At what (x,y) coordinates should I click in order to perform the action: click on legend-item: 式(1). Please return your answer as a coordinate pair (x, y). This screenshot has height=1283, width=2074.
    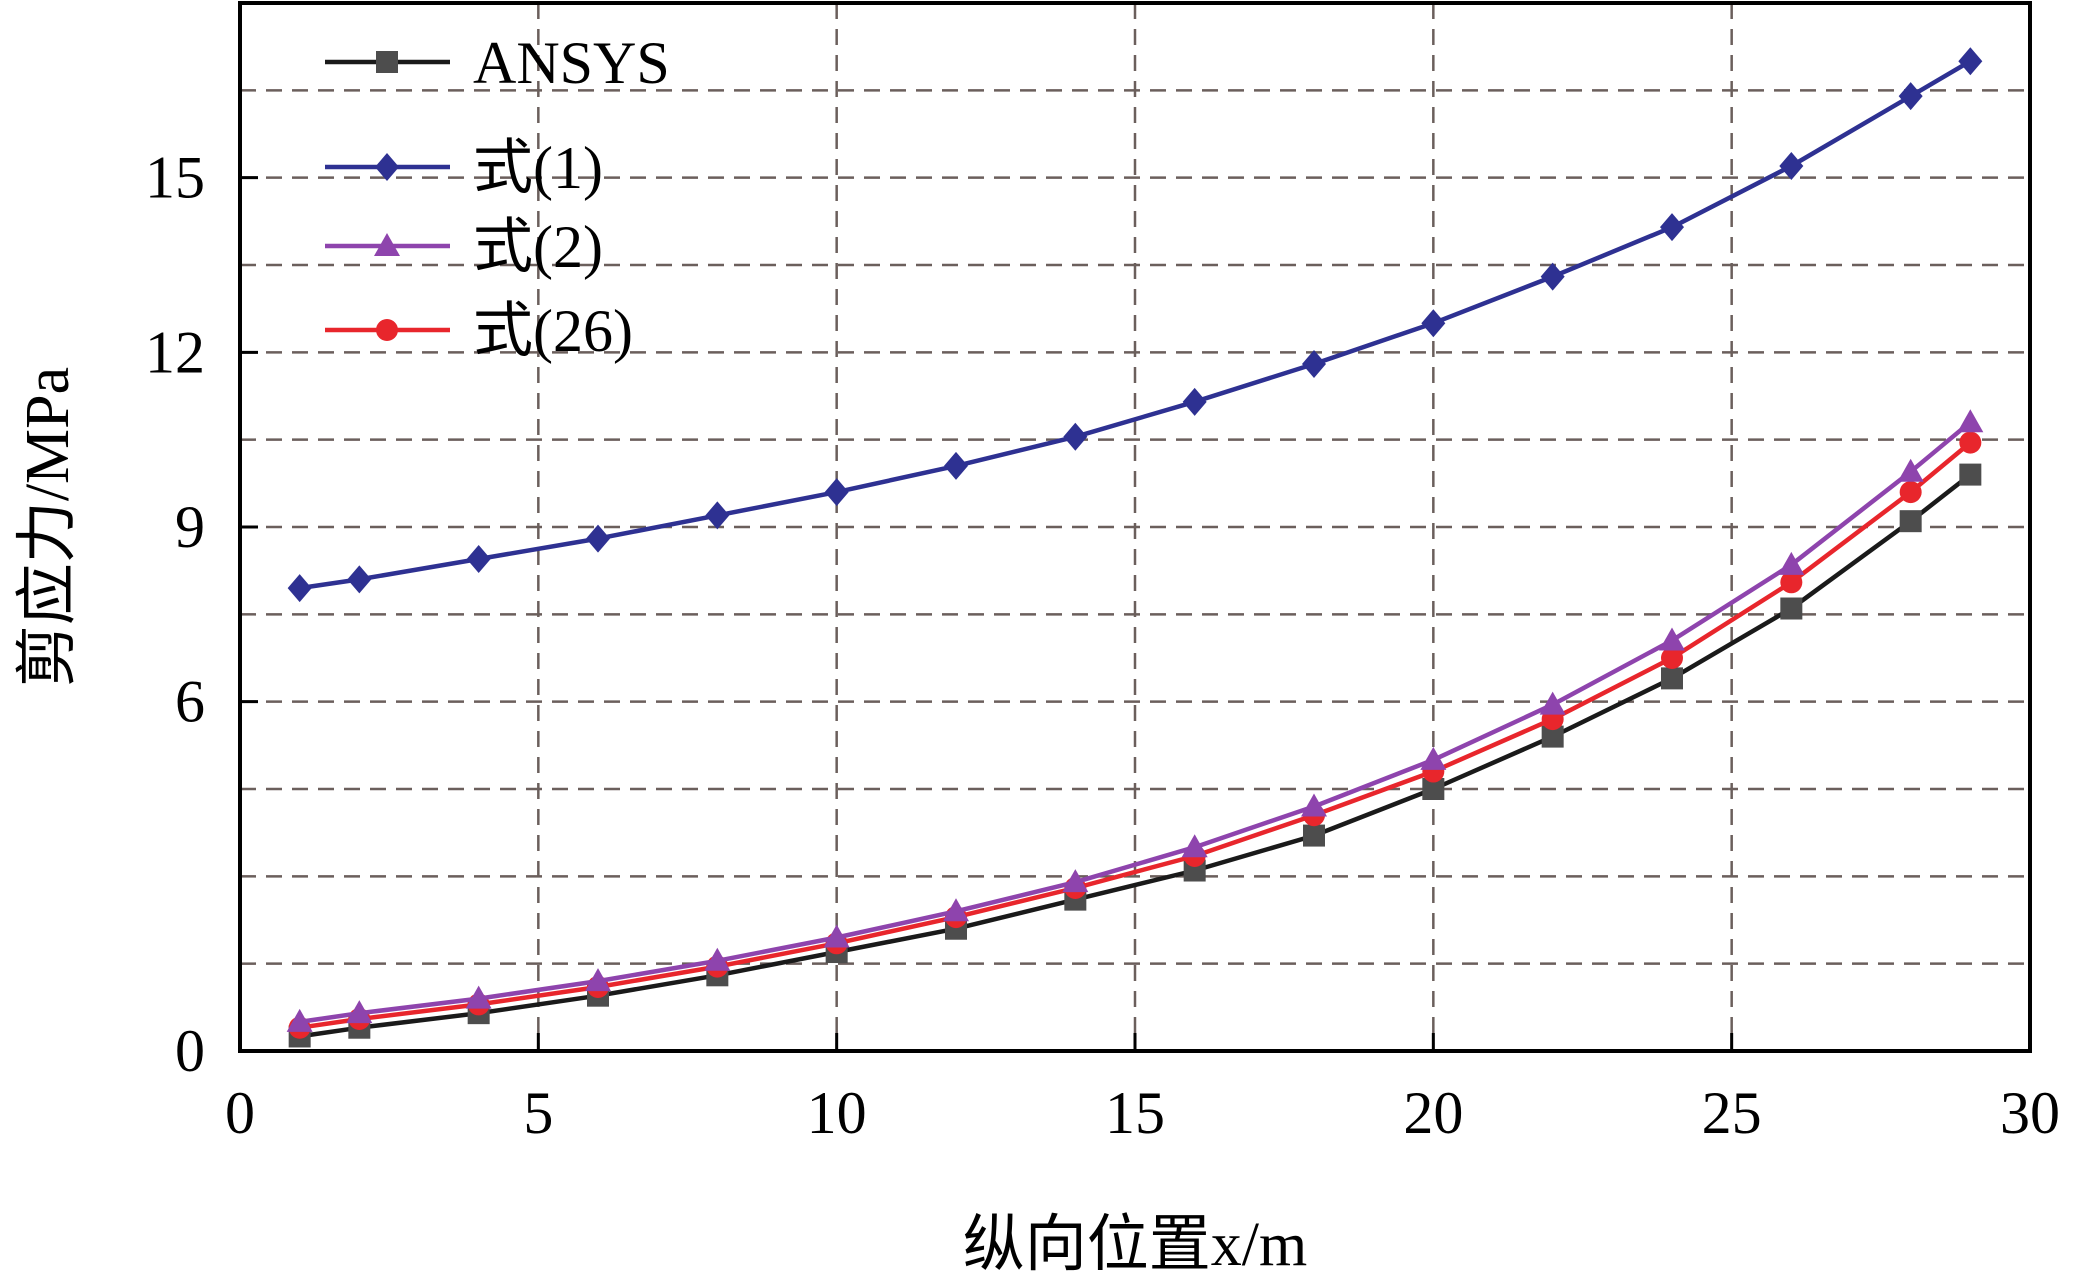
    Looking at the image, I should click on (464, 168).